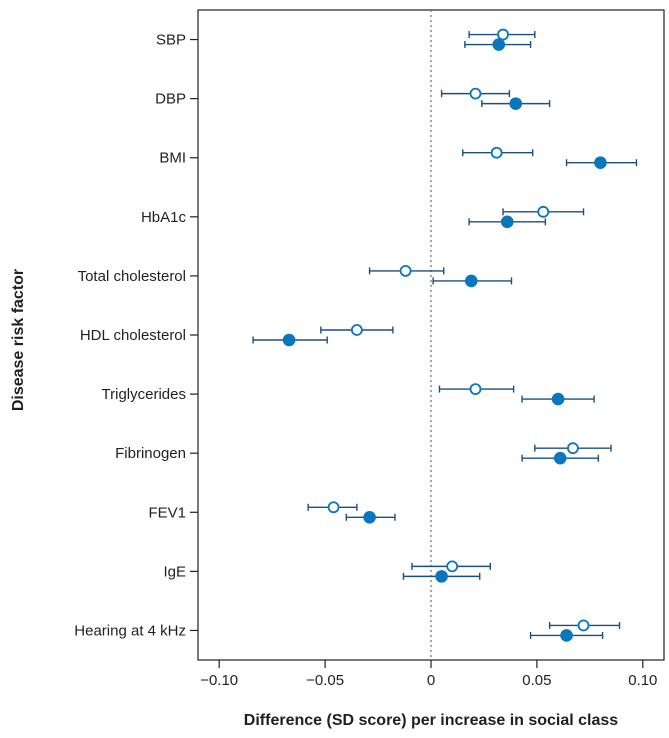  Describe the element at coordinates (164, 217) in the screenshot. I see `y-tick-label: HbA1c` at that location.